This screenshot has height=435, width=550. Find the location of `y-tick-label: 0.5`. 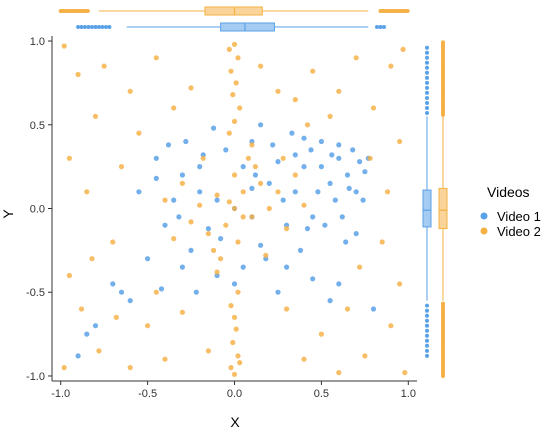

y-tick-label: 0.5 is located at coordinates (37, 126).